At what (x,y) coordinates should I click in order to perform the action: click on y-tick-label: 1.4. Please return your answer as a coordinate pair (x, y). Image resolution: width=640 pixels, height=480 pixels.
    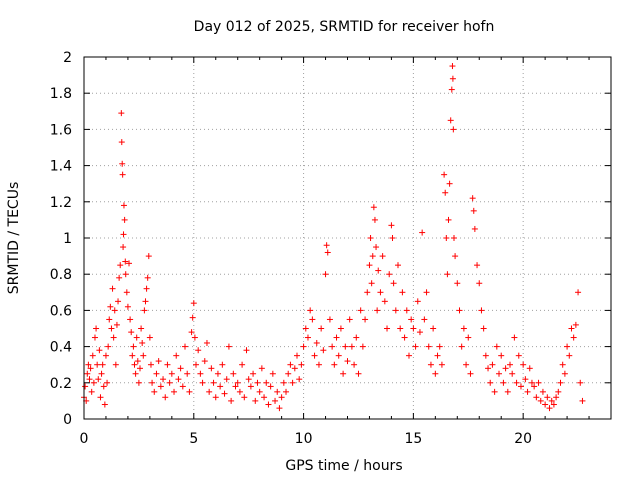
    Looking at the image, I should click on (61, 167).